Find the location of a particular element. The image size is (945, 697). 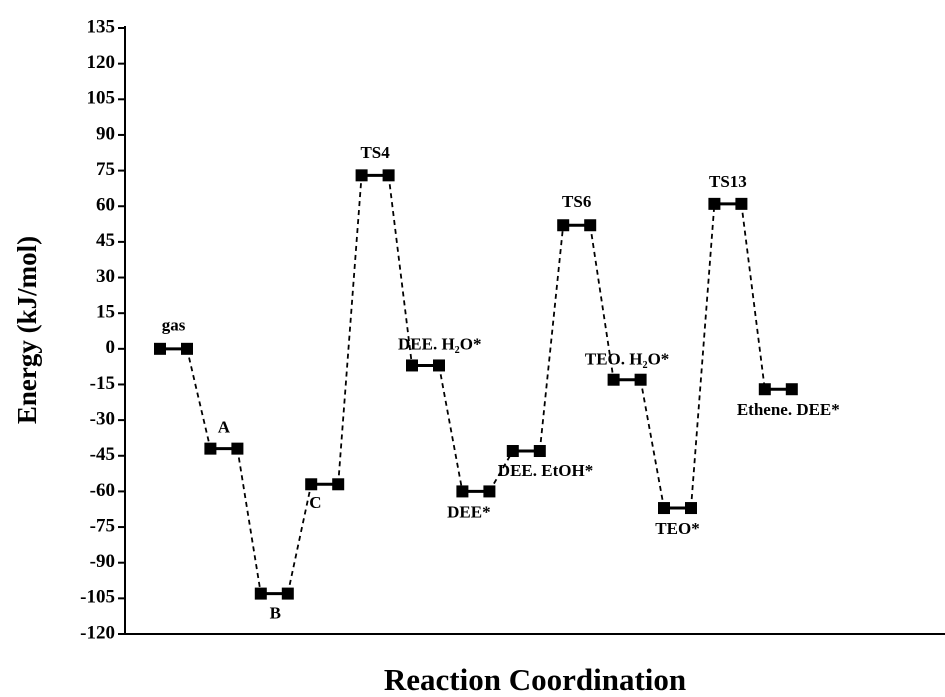

level-label: TS4 is located at coordinates (375, 152).